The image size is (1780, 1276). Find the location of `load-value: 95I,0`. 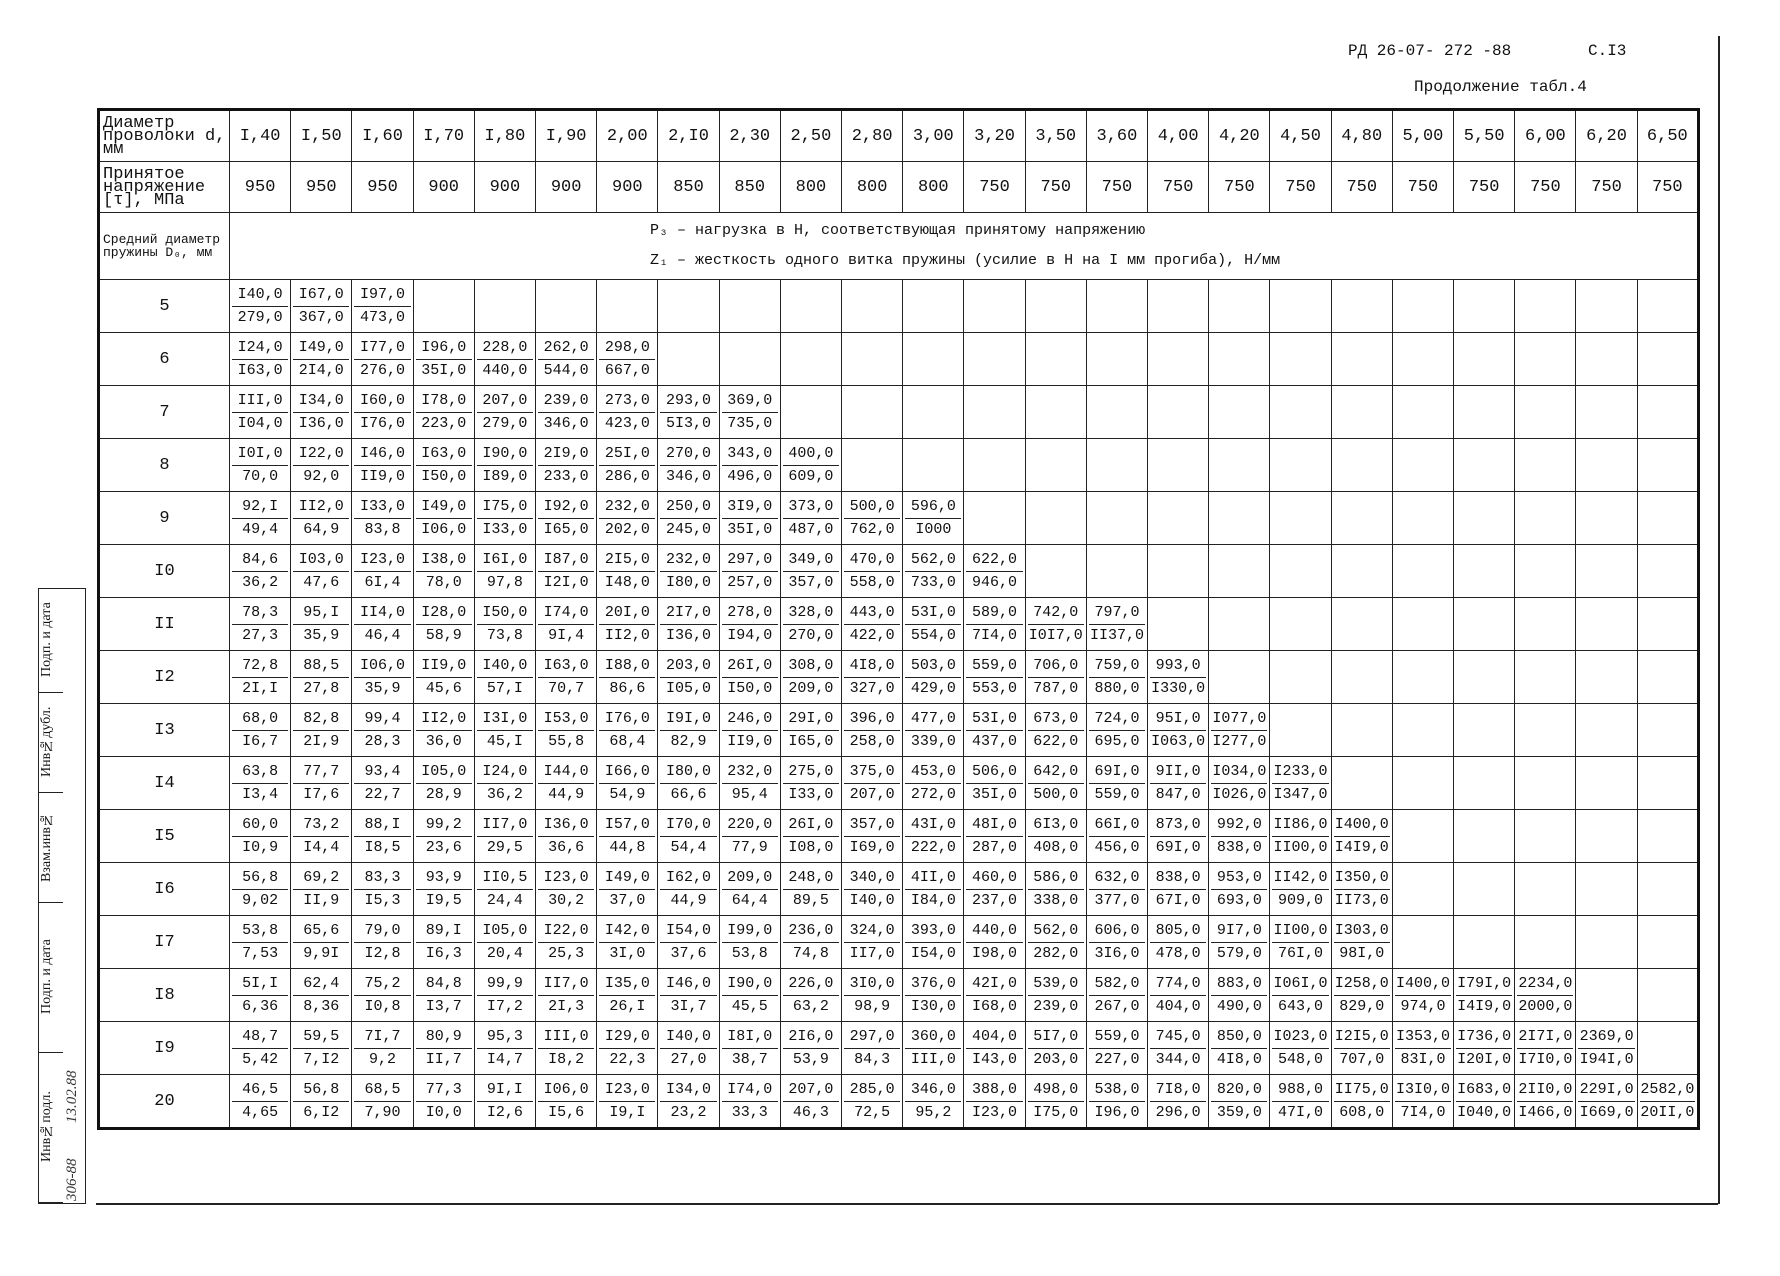

load-value: 95I,0 is located at coordinates (1178, 719).